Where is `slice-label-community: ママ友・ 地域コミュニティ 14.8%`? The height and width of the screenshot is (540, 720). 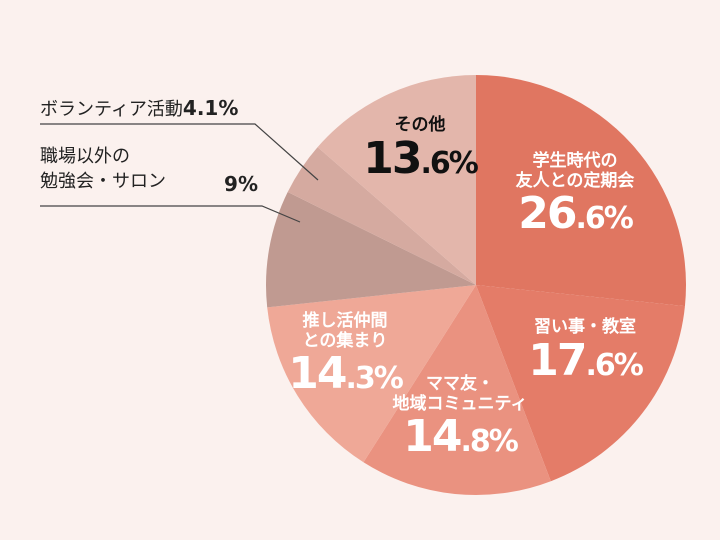
slice-label-community: ママ友・ 地域コミュニティ 14.8% is located at coordinates (460, 418).